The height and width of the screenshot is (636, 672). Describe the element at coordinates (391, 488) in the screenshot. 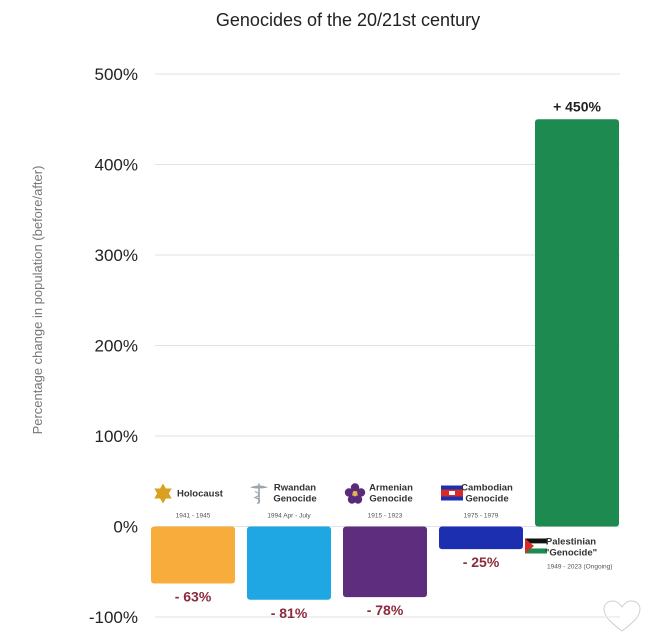

I see `category-name: Armenian` at that location.